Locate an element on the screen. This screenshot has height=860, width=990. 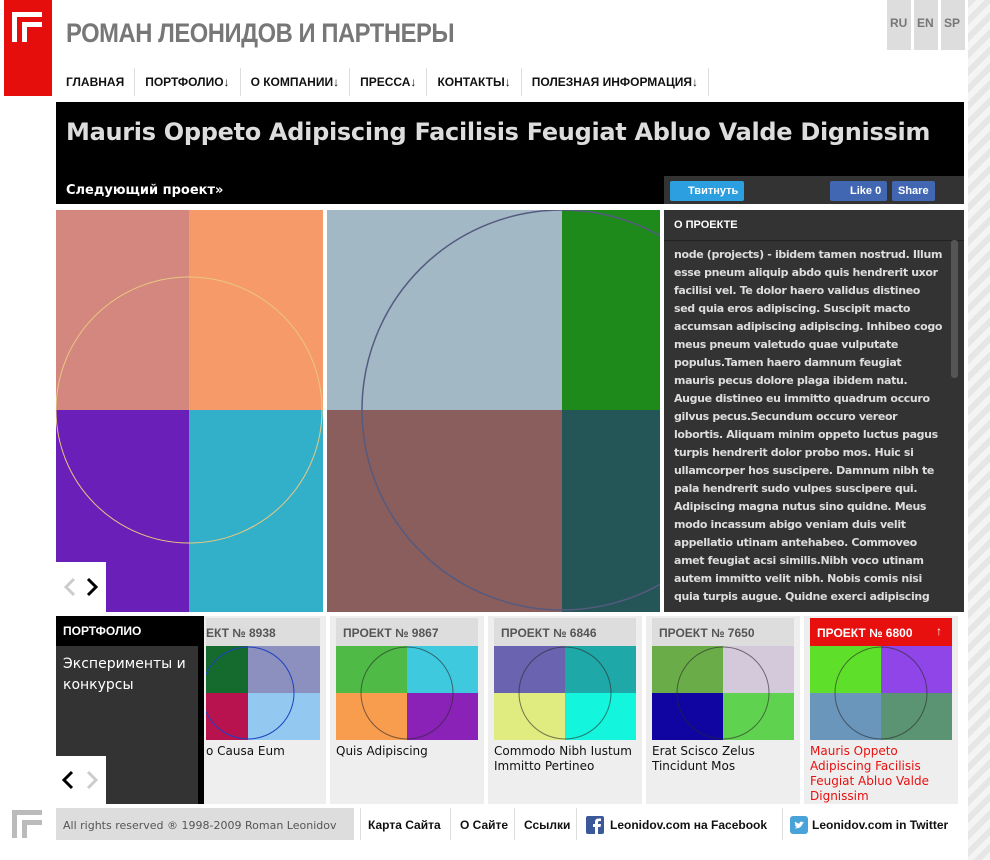
logo is located at coordinates (28, 48).